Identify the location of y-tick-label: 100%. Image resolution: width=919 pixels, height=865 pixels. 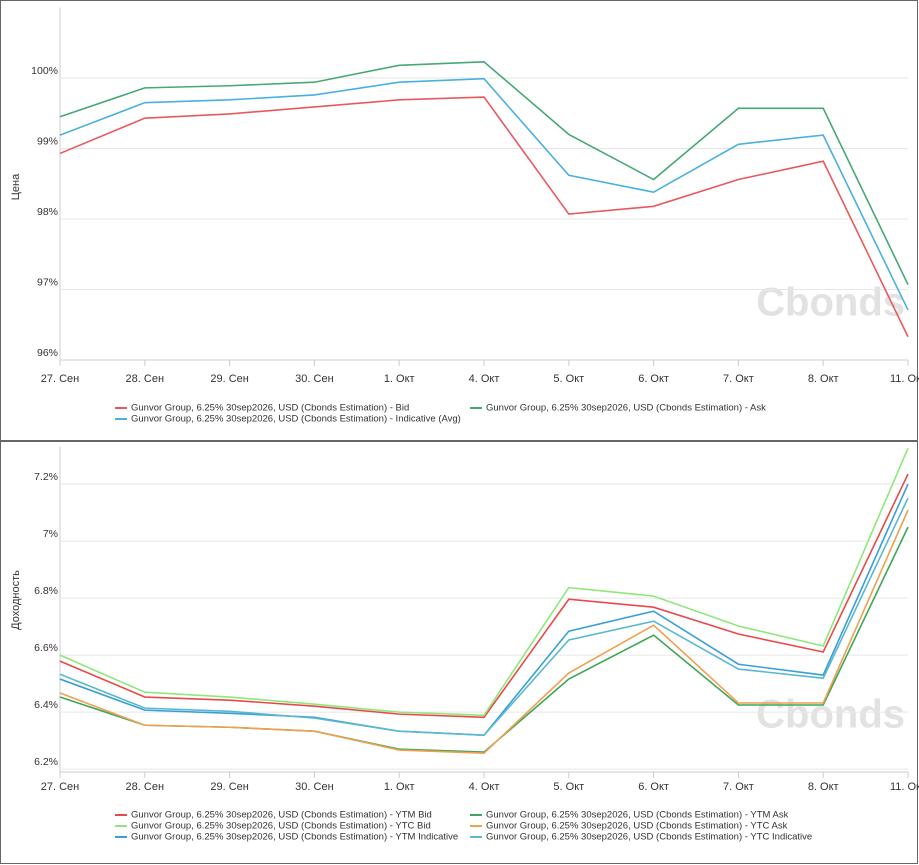
(44, 71).